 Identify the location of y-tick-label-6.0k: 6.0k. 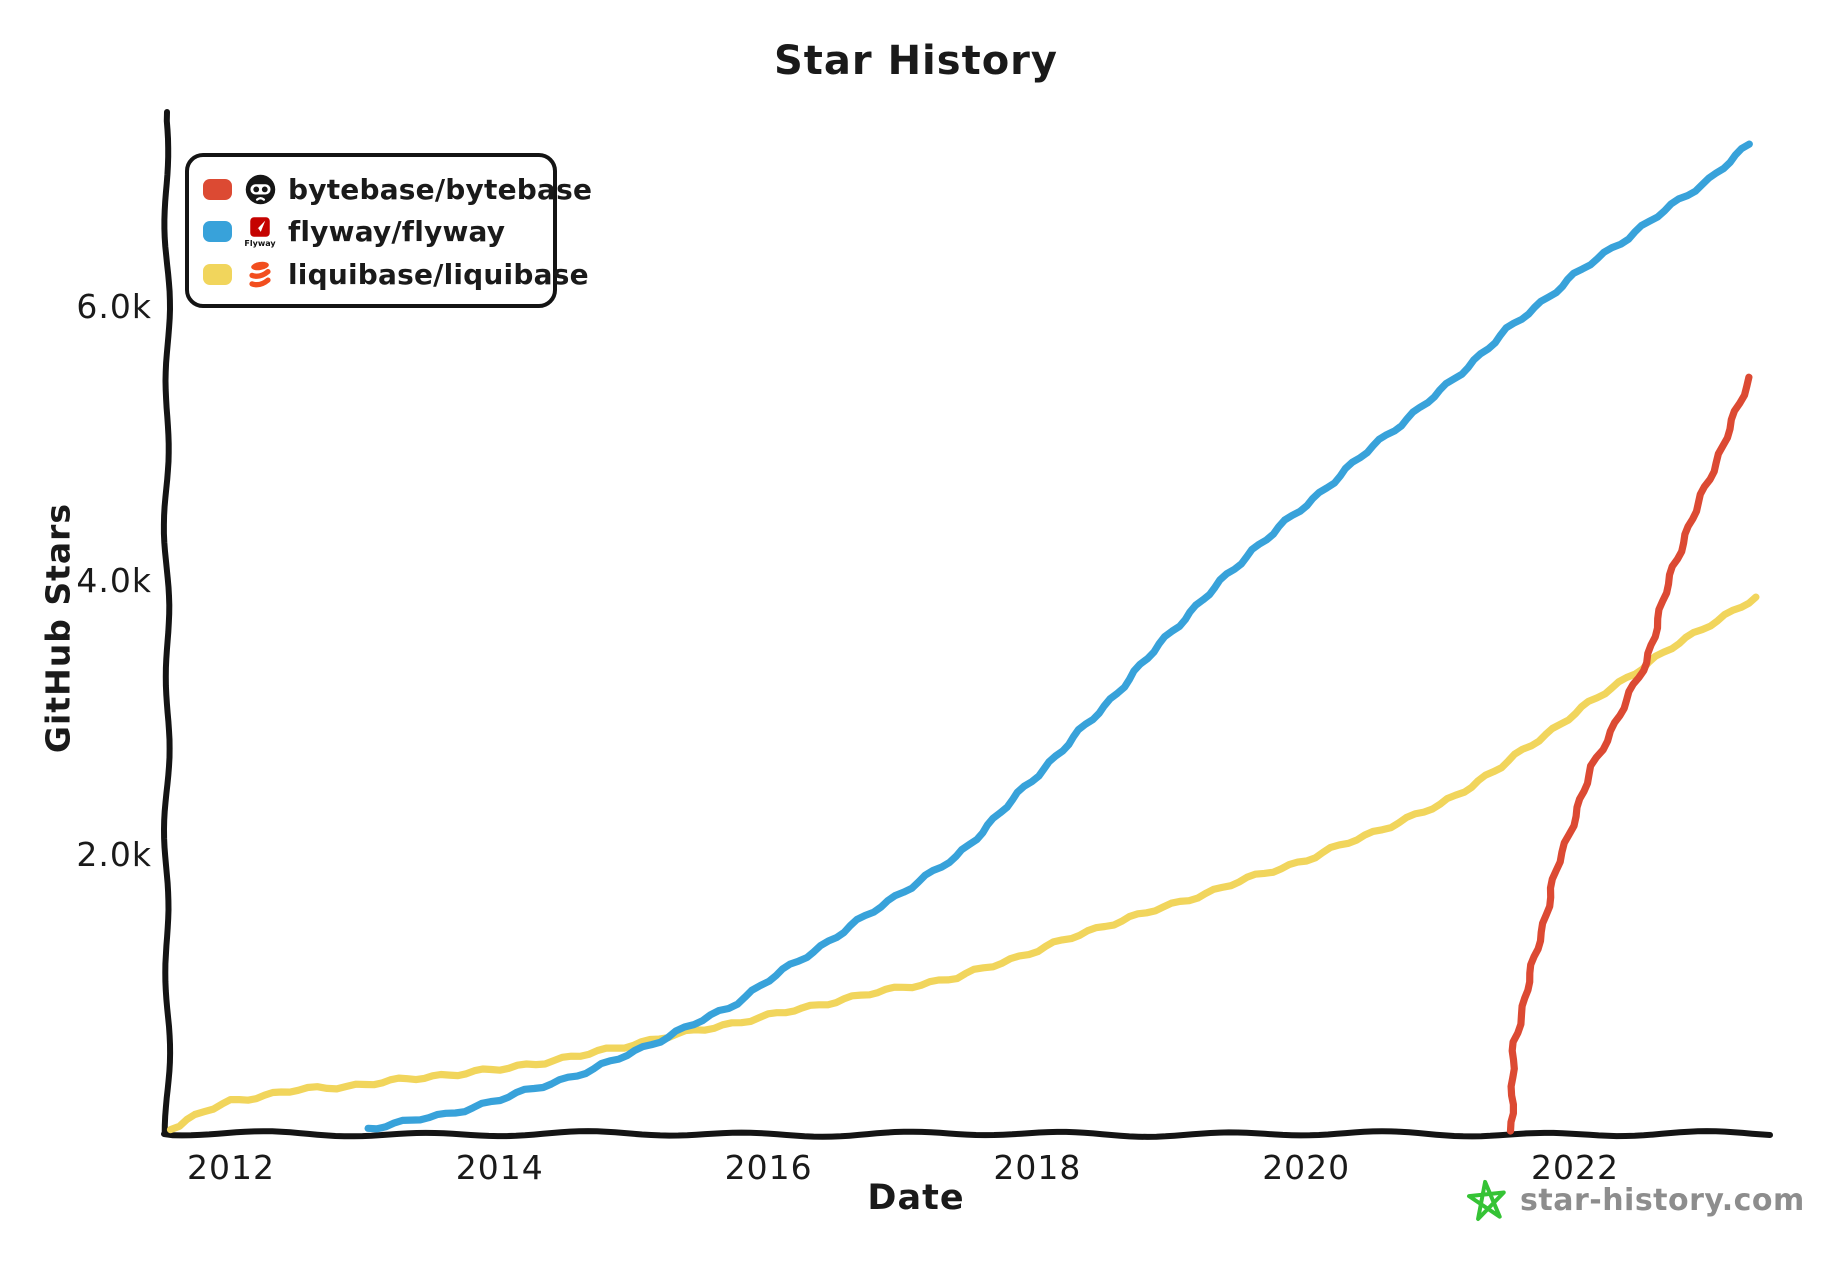
(114, 306).